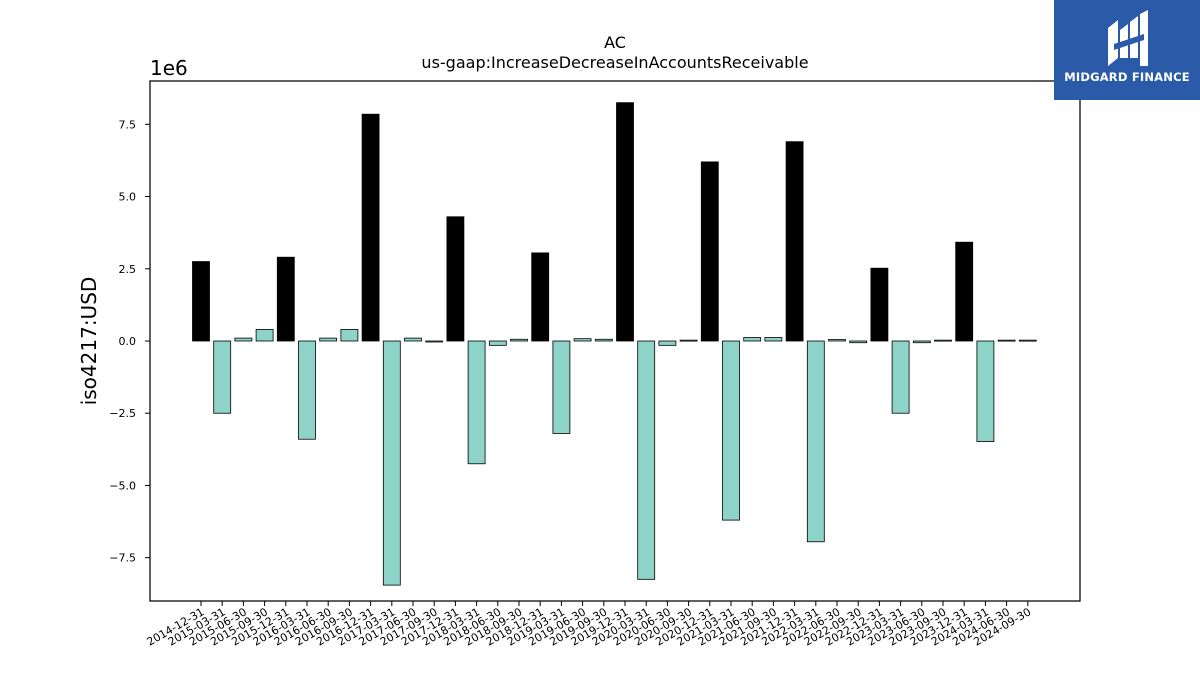  What do you see at coordinates (128, 197) in the screenshot?
I see `y-tick-label: 5.0` at bounding box center [128, 197].